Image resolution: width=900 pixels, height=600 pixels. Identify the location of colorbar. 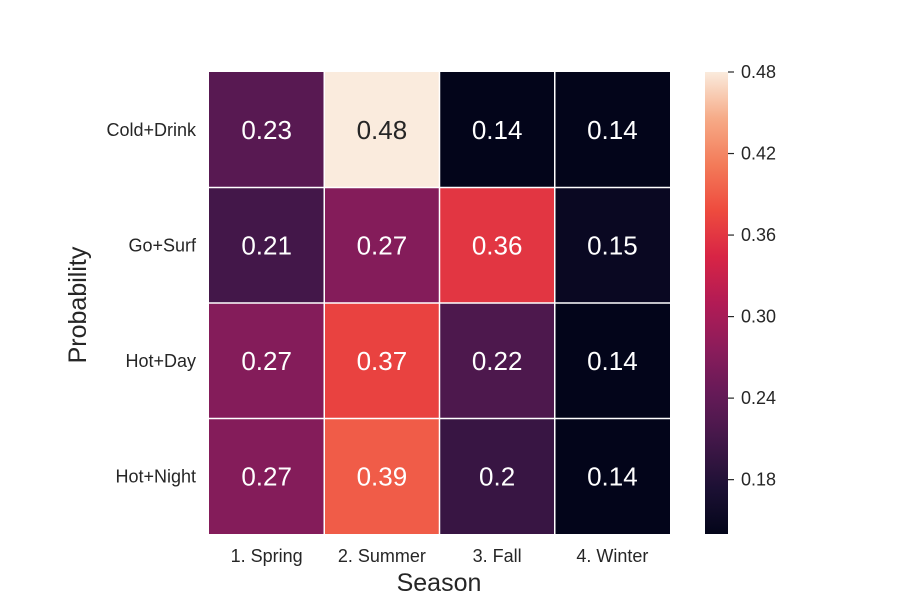
(716, 303).